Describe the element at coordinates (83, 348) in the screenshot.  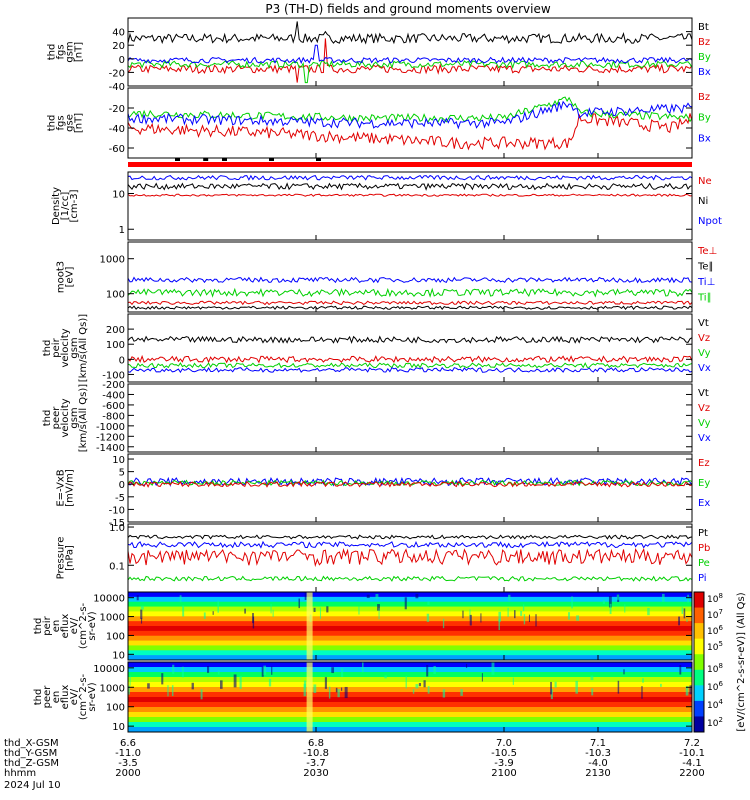
I see `y-axis-label-line: [km/s(All Qs)]` at that location.